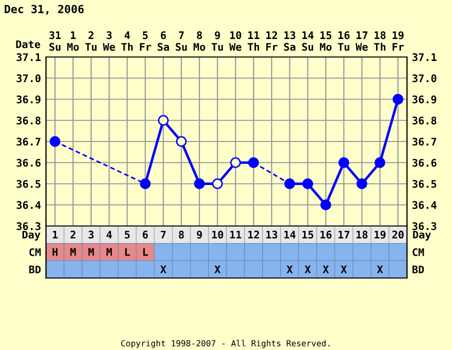  Describe the element at coordinates (272, 234) in the screenshot. I see `x-tick-label: 13` at that location.